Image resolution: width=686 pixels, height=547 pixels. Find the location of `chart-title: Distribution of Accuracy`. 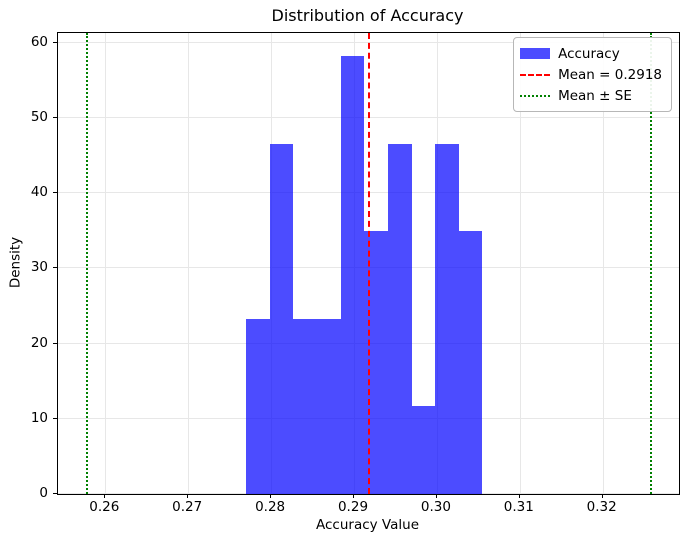

chart-title: Distribution of Accuracy is located at coordinates (367, 15).